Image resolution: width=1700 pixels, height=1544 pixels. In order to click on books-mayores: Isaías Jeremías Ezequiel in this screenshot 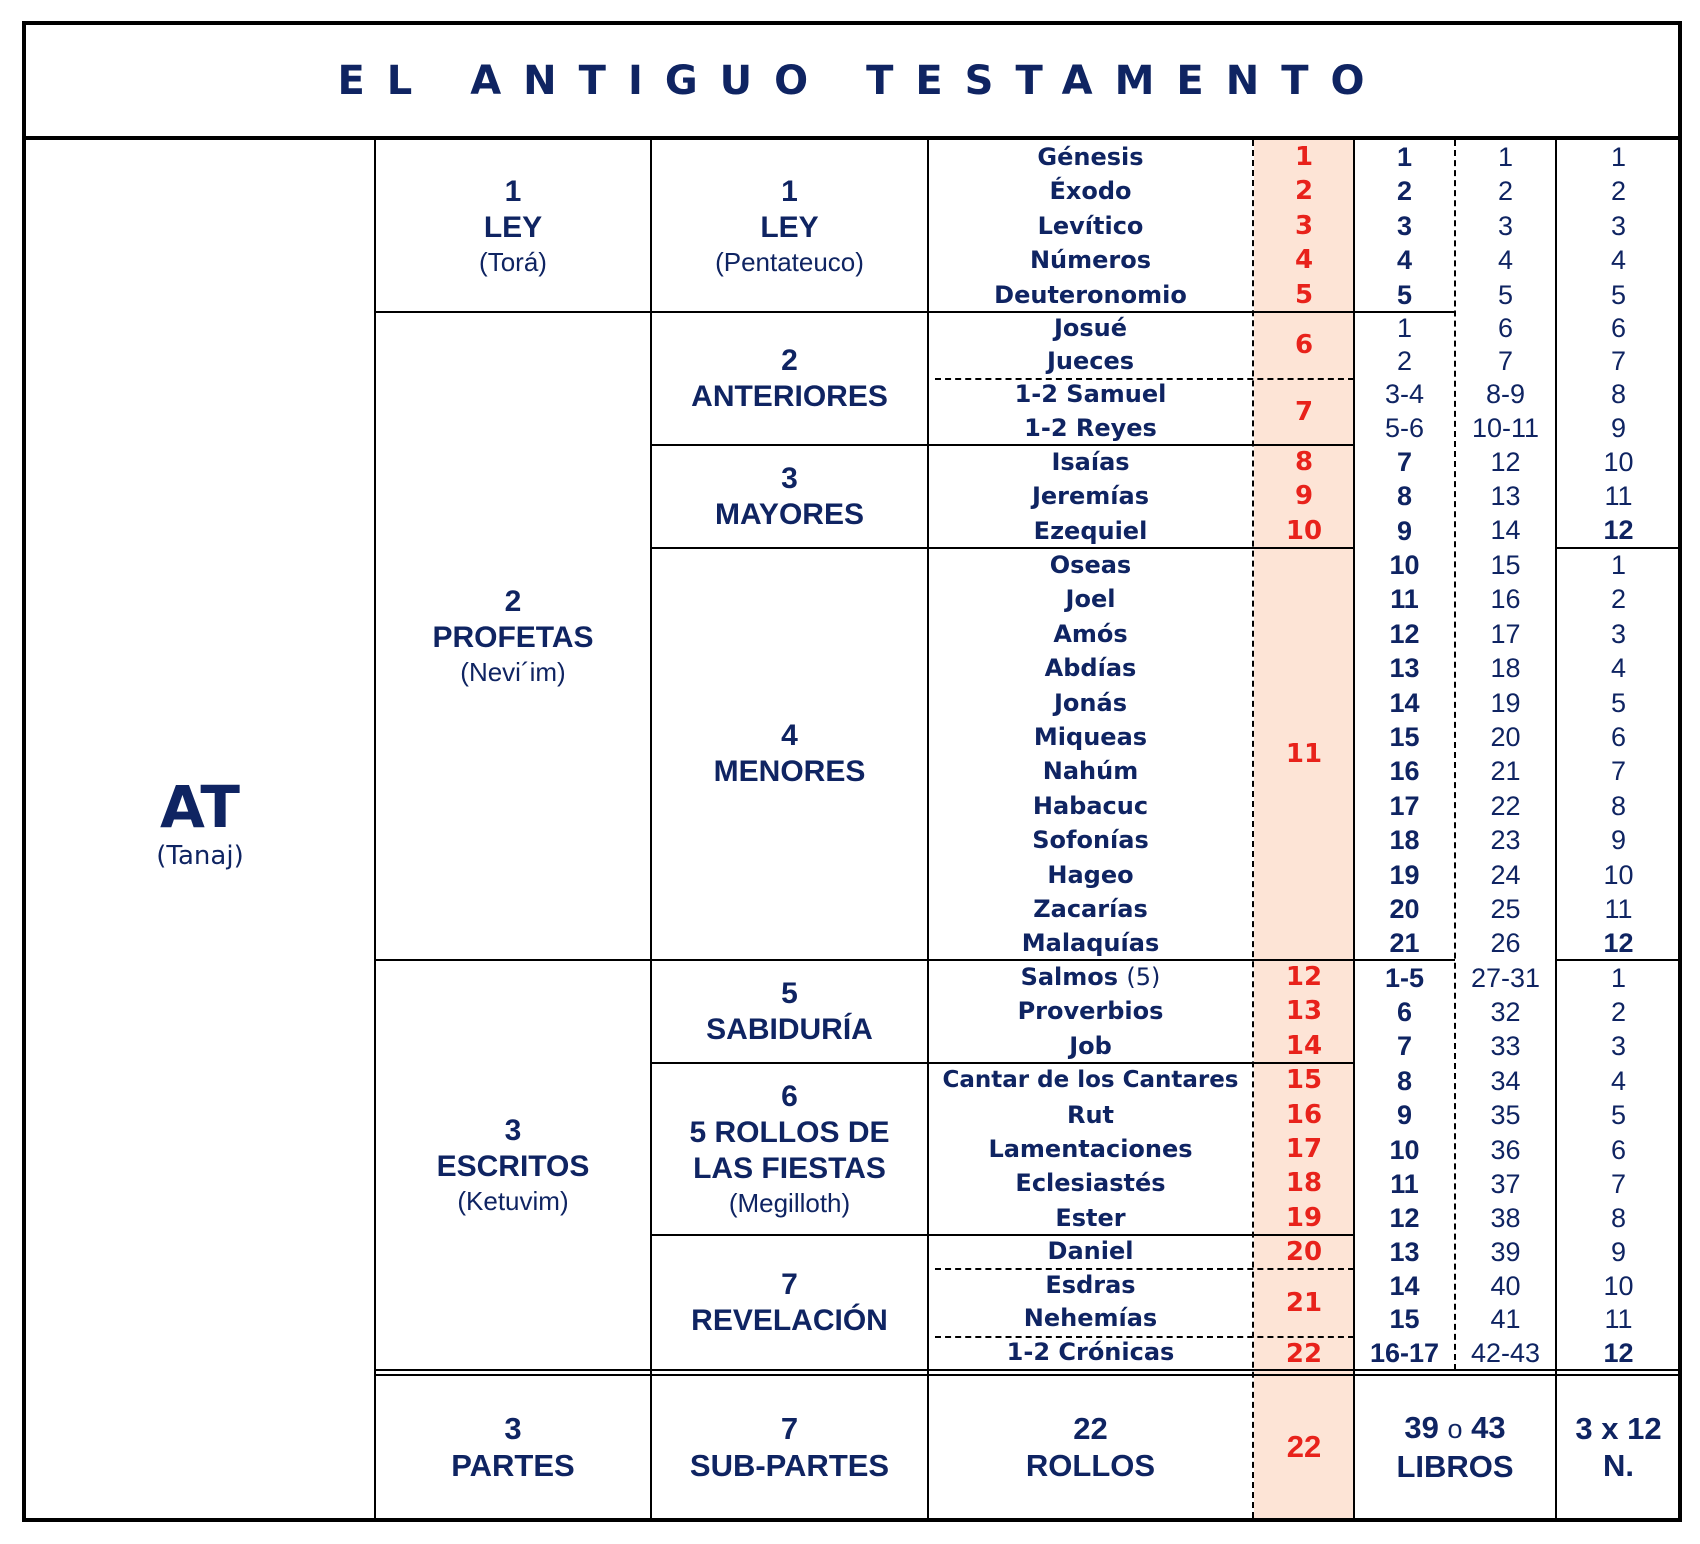, I will do `click(1090, 496)`.